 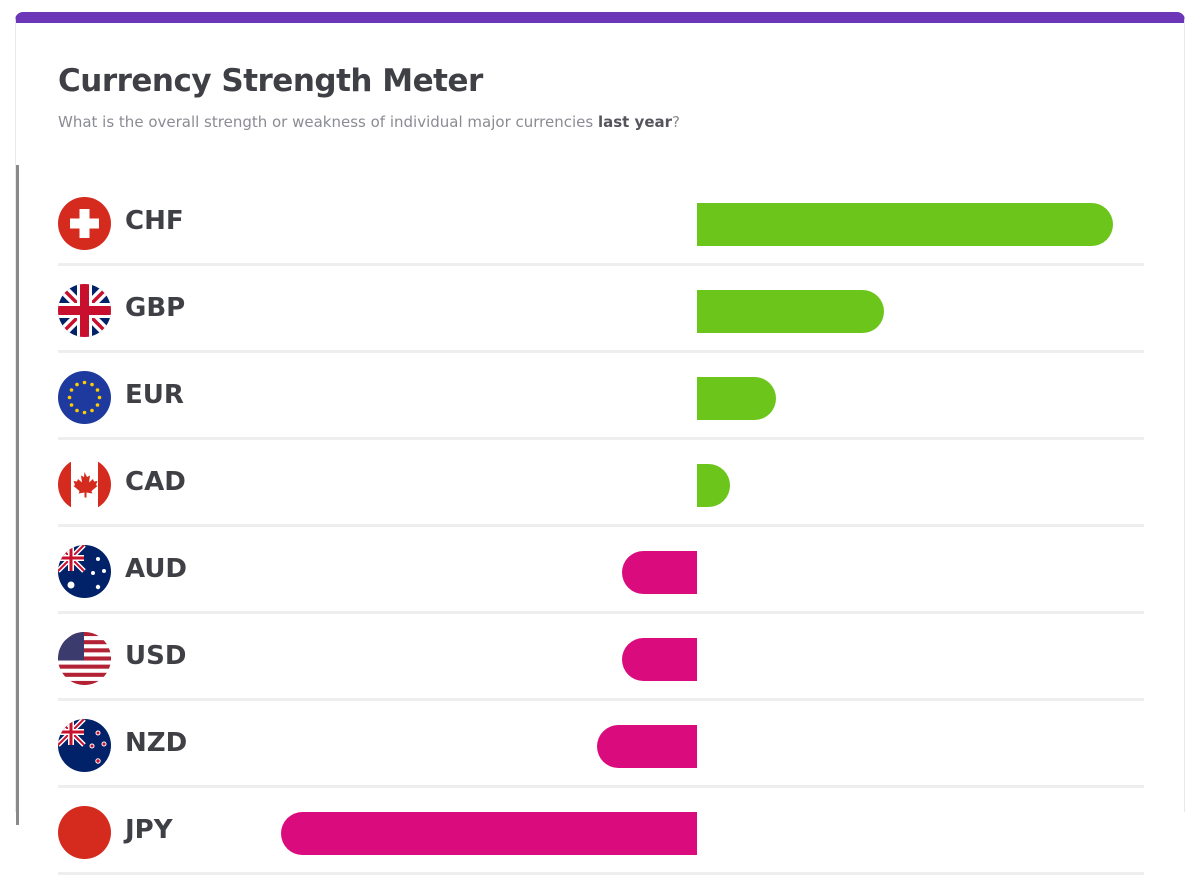 What do you see at coordinates (905, 224) in the screenshot?
I see `bar-chf` at bounding box center [905, 224].